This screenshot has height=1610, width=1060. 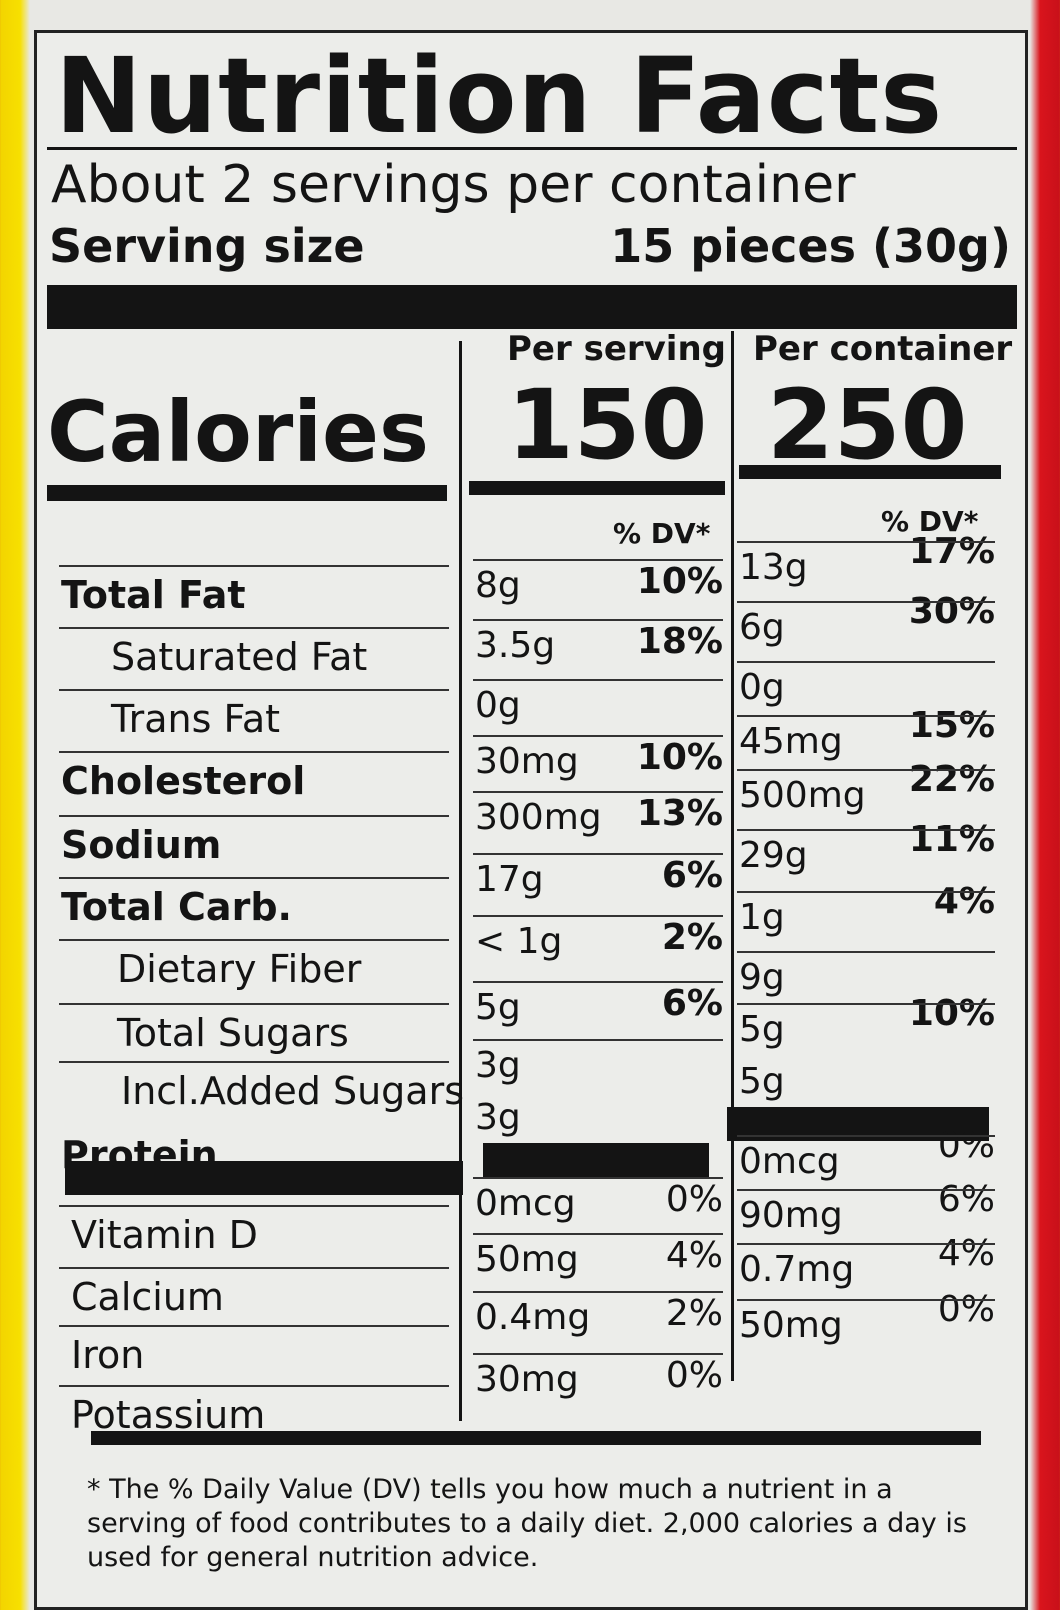 What do you see at coordinates (951, 725) in the screenshot?
I see `daily-value: 15%` at bounding box center [951, 725].